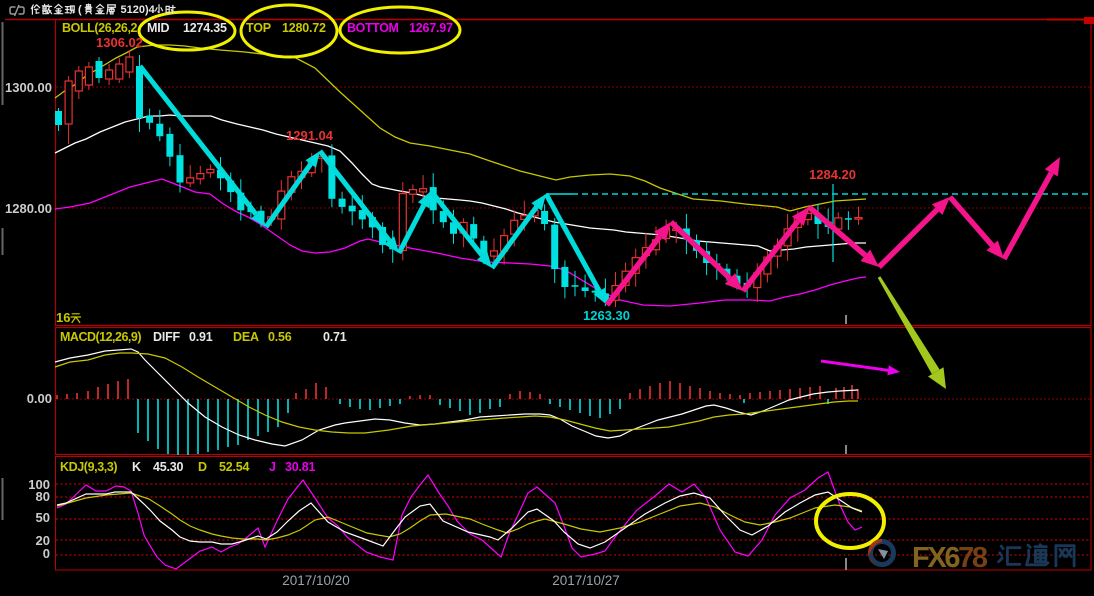 This screenshot has width=1094, height=596. What do you see at coordinates (100, 337) in the screenshot?
I see `svg-text: MACD(12,26,9)` at bounding box center [100, 337].